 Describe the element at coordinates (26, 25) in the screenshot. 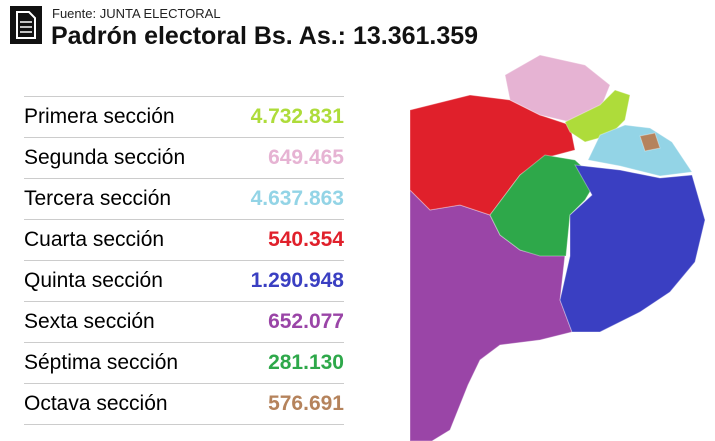

I see `document-icon` at that location.